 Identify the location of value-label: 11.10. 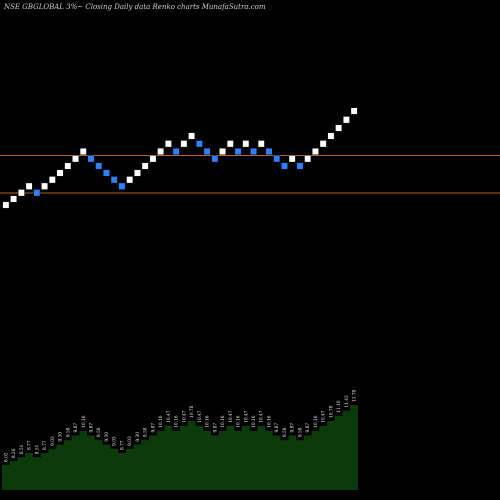
(339, 406).